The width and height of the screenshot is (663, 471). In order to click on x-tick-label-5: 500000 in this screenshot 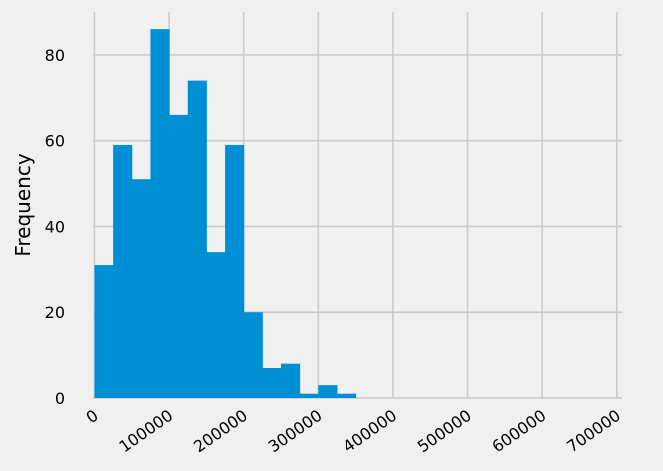, I will do `click(444, 431)`.